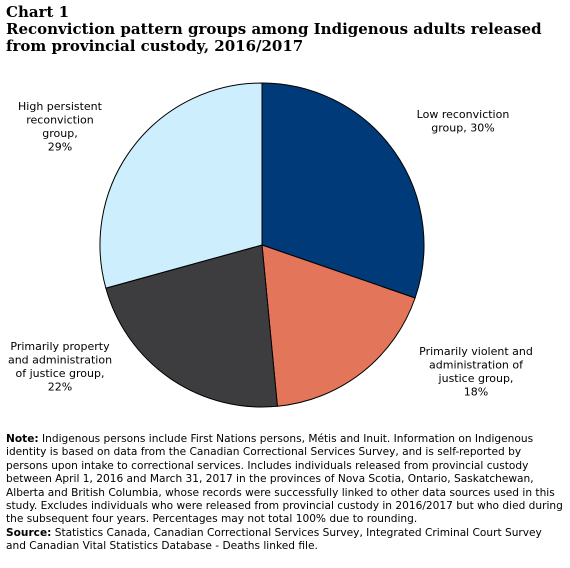  I want to click on slice-label: of justice group,, so click(60, 373).